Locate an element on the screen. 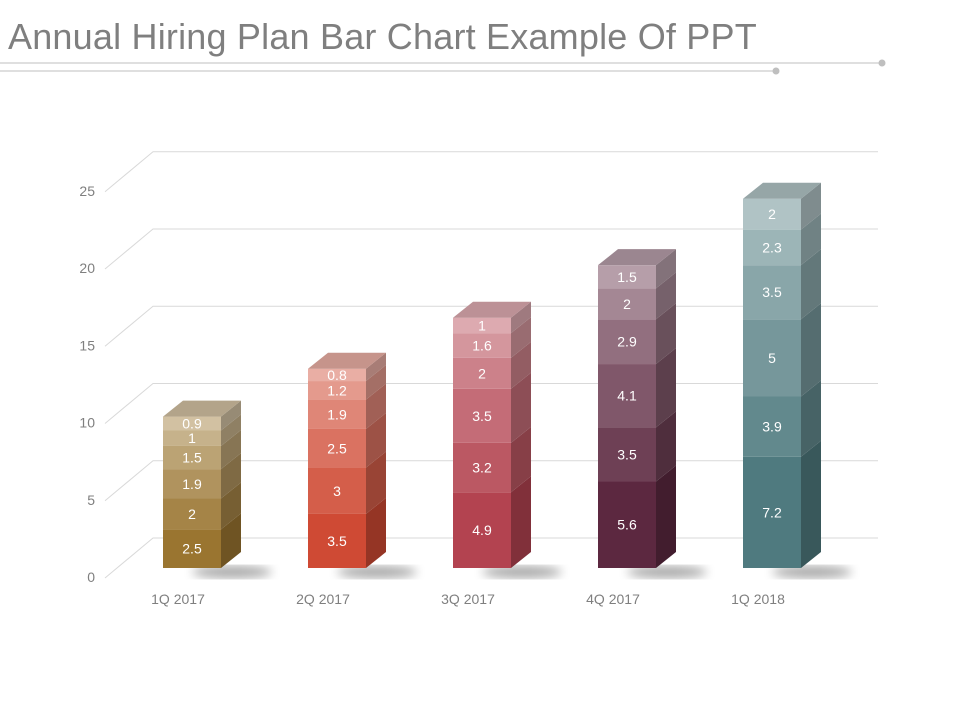  bar-value-label: 5 is located at coordinates (772, 358).